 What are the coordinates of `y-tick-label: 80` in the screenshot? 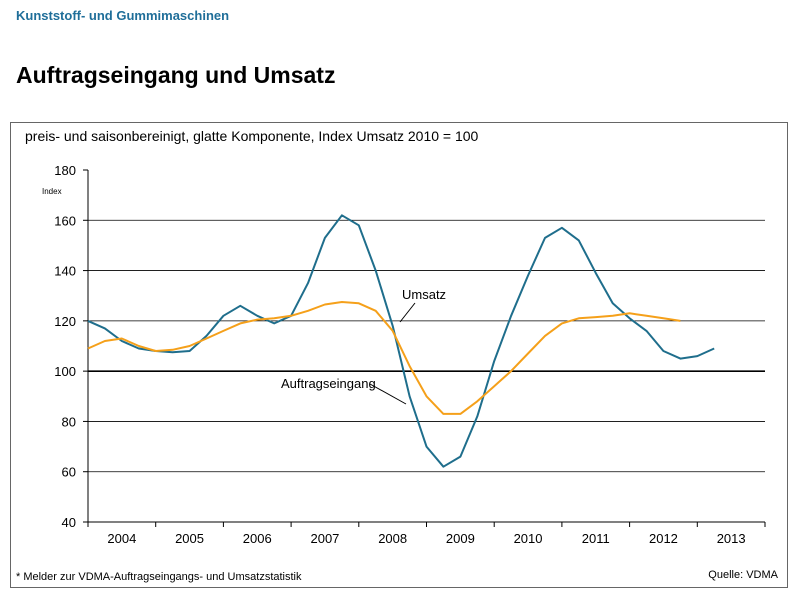 It's located at (69, 421).